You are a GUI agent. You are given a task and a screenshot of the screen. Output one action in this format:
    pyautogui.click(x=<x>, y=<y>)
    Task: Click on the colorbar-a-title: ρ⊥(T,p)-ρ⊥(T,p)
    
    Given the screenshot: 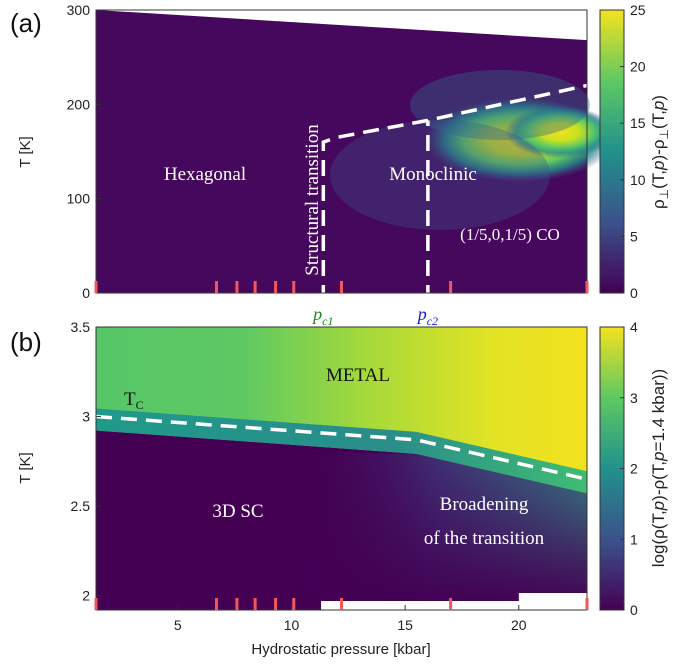 What is the action you would take?
    pyautogui.click(x=660, y=152)
    